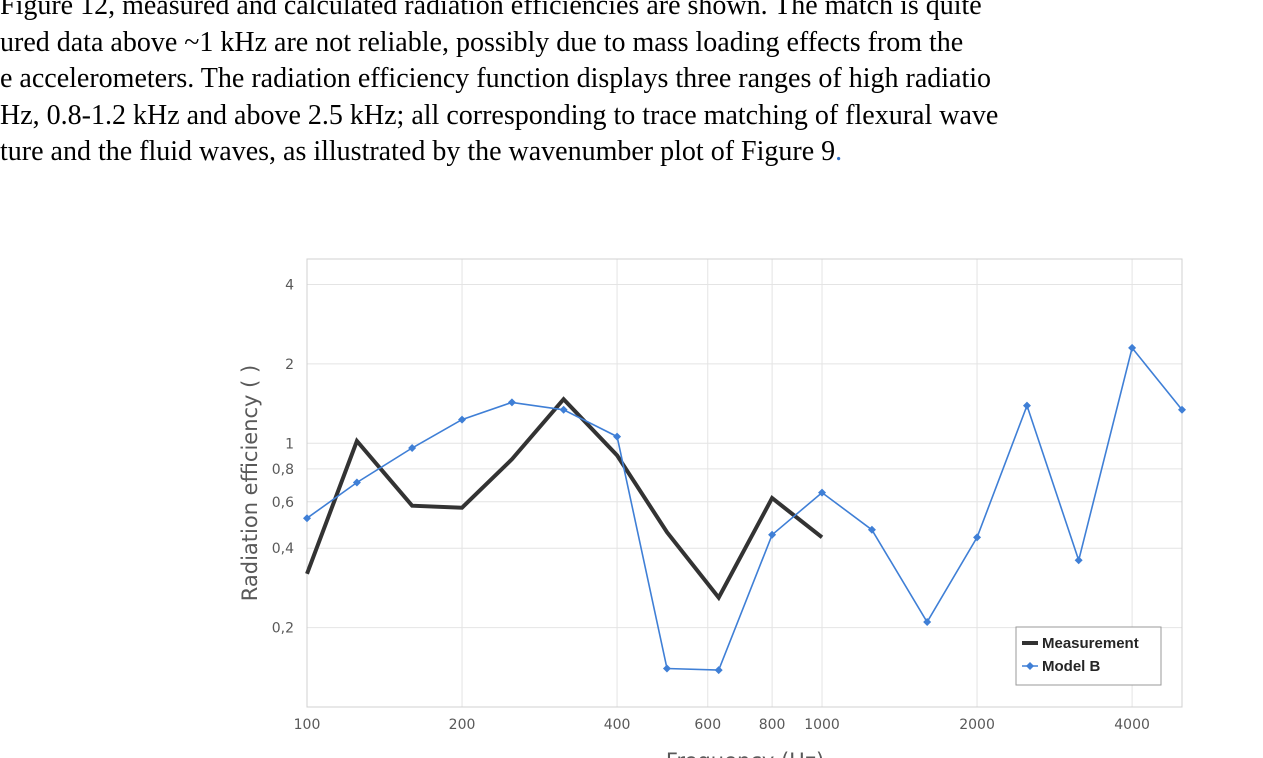 The width and height of the screenshot is (1263, 758). Describe the element at coordinates (977, 537) in the screenshot. I see `data-point-model-b-2000` at that location.